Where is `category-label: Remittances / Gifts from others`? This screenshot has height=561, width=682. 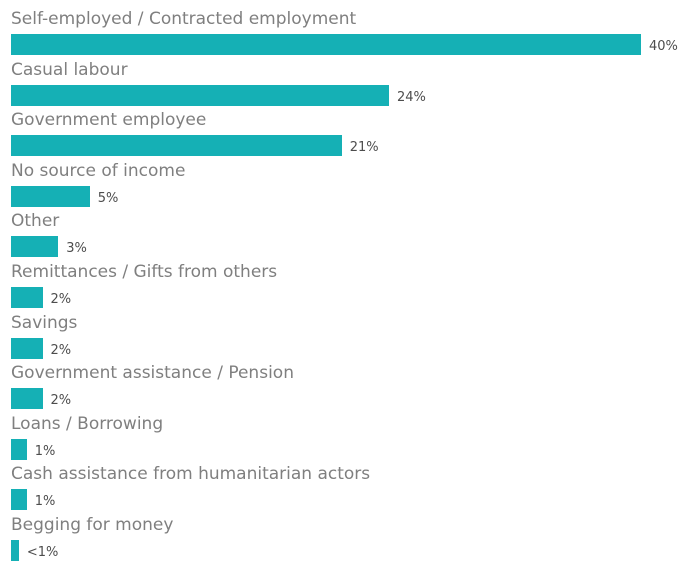 category-label: Remittances / Gifts from others is located at coordinates (144, 272).